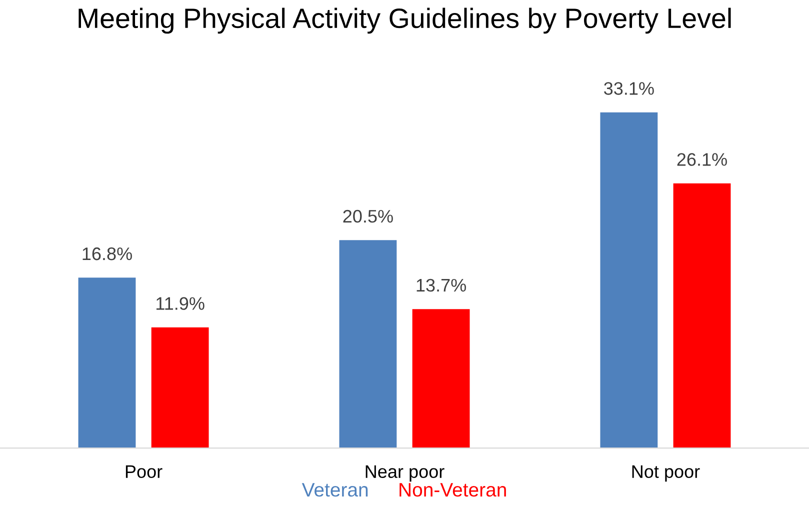 This screenshot has width=809, height=518. Describe the element at coordinates (335, 490) in the screenshot. I see `series-label: Veteran` at that location.